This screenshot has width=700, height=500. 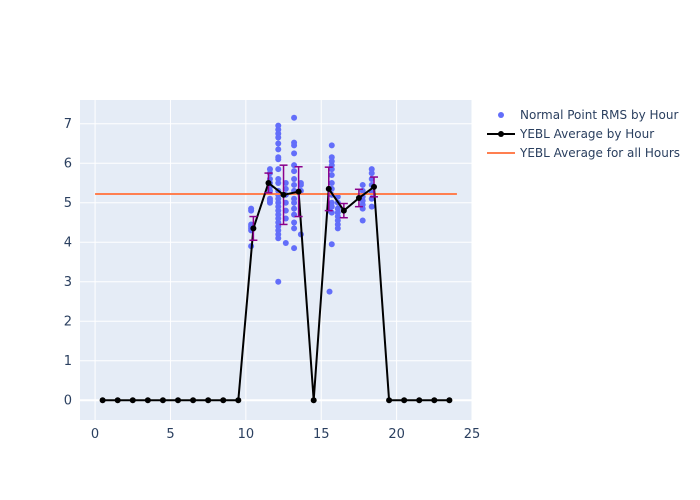 What do you see at coordinates (68, 322) in the screenshot?
I see `y-tick-label: 2` at bounding box center [68, 322].